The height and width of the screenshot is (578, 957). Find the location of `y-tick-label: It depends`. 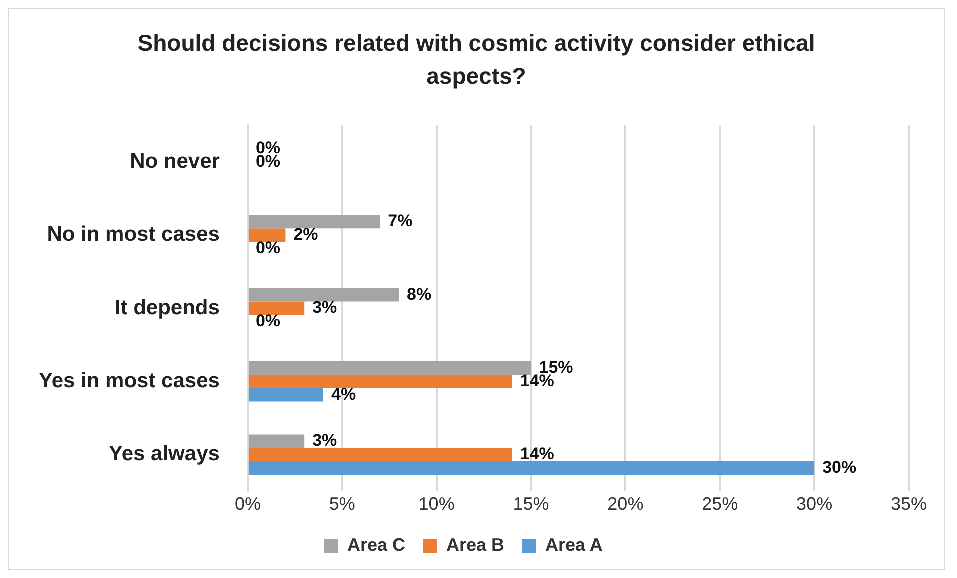

y-tick-label: It depends is located at coordinates (167, 308).